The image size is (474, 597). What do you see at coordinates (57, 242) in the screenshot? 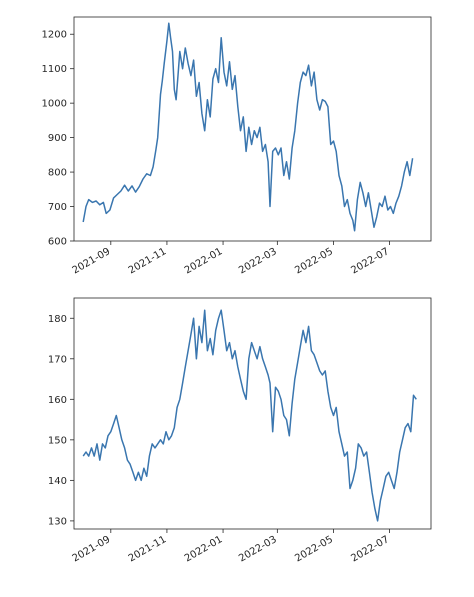
I see `y-tick-label: 600` at bounding box center [57, 242].